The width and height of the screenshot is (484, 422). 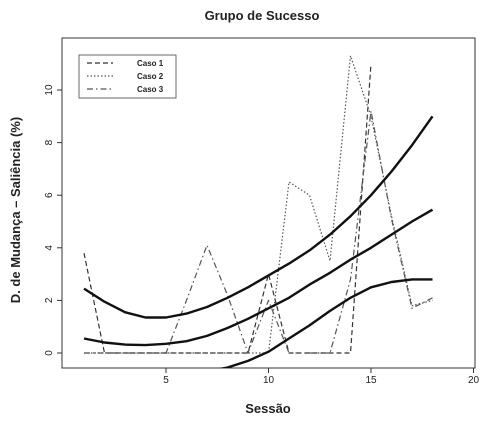 What do you see at coordinates (269, 380) in the screenshot?
I see `x-tick-label: 10` at bounding box center [269, 380].